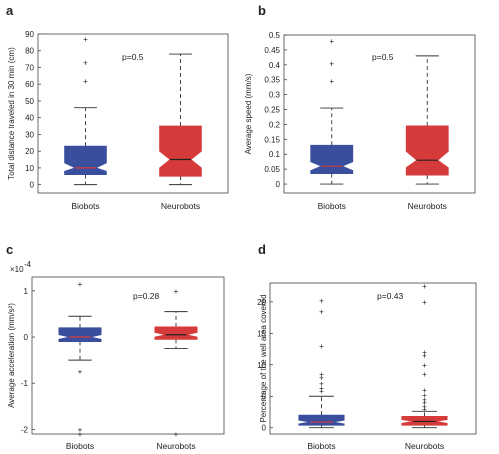 The width and height of the screenshot is (499, 454). I want to click on y-tick-label: 0.3, so click(275, 95).